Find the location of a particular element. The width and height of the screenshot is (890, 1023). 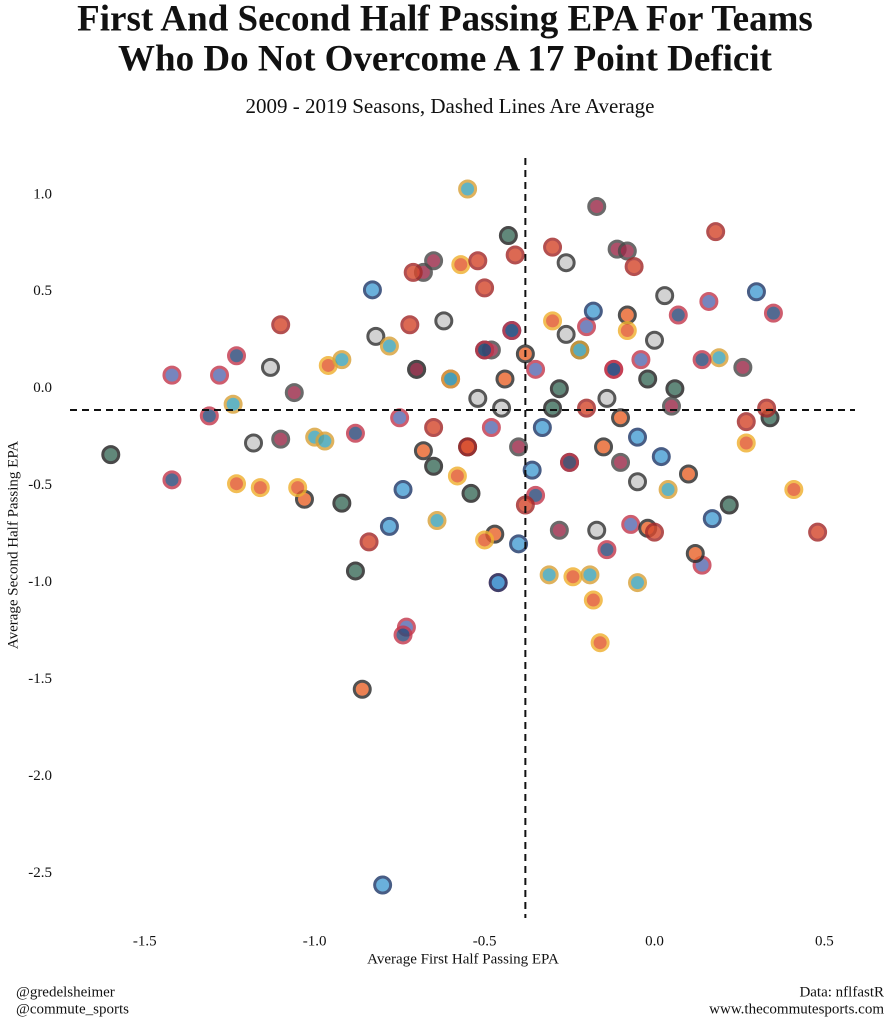

x-tick-label: -0.5 is located at coordinates (485, 941).